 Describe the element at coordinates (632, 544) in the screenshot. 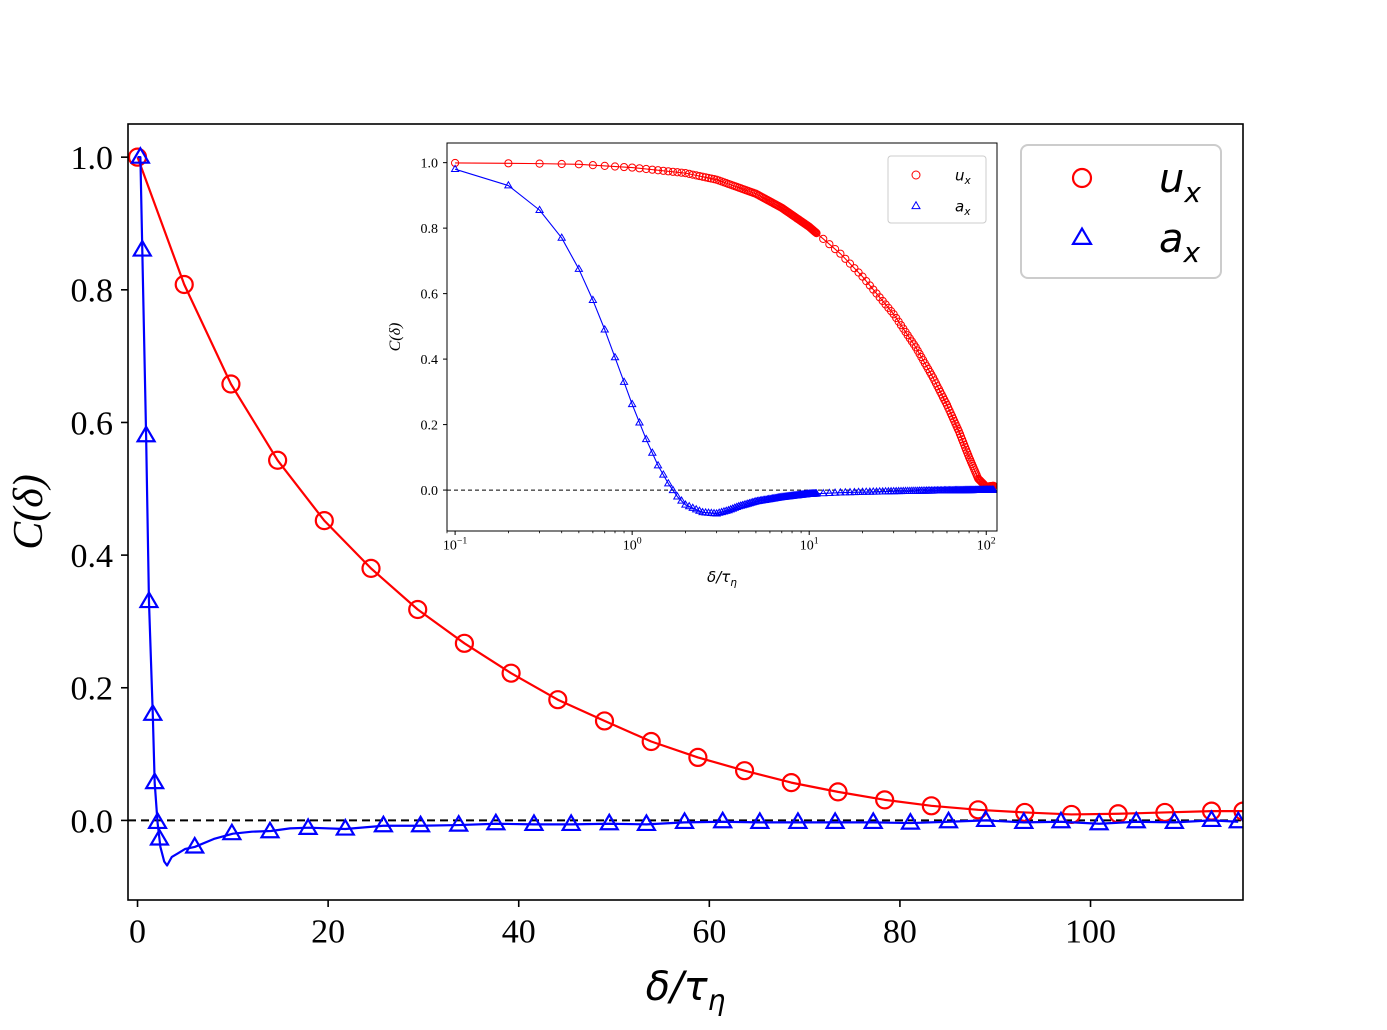

I see `inset-x-tick-label: 10⁰` at that location.